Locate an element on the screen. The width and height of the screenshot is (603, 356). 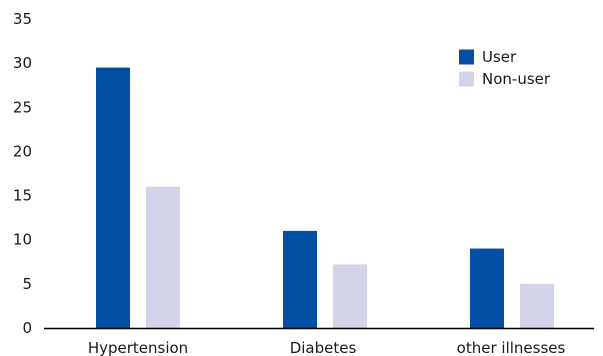
category-label-other-illnesses: other illnesses is located at coordinates (511, 347).